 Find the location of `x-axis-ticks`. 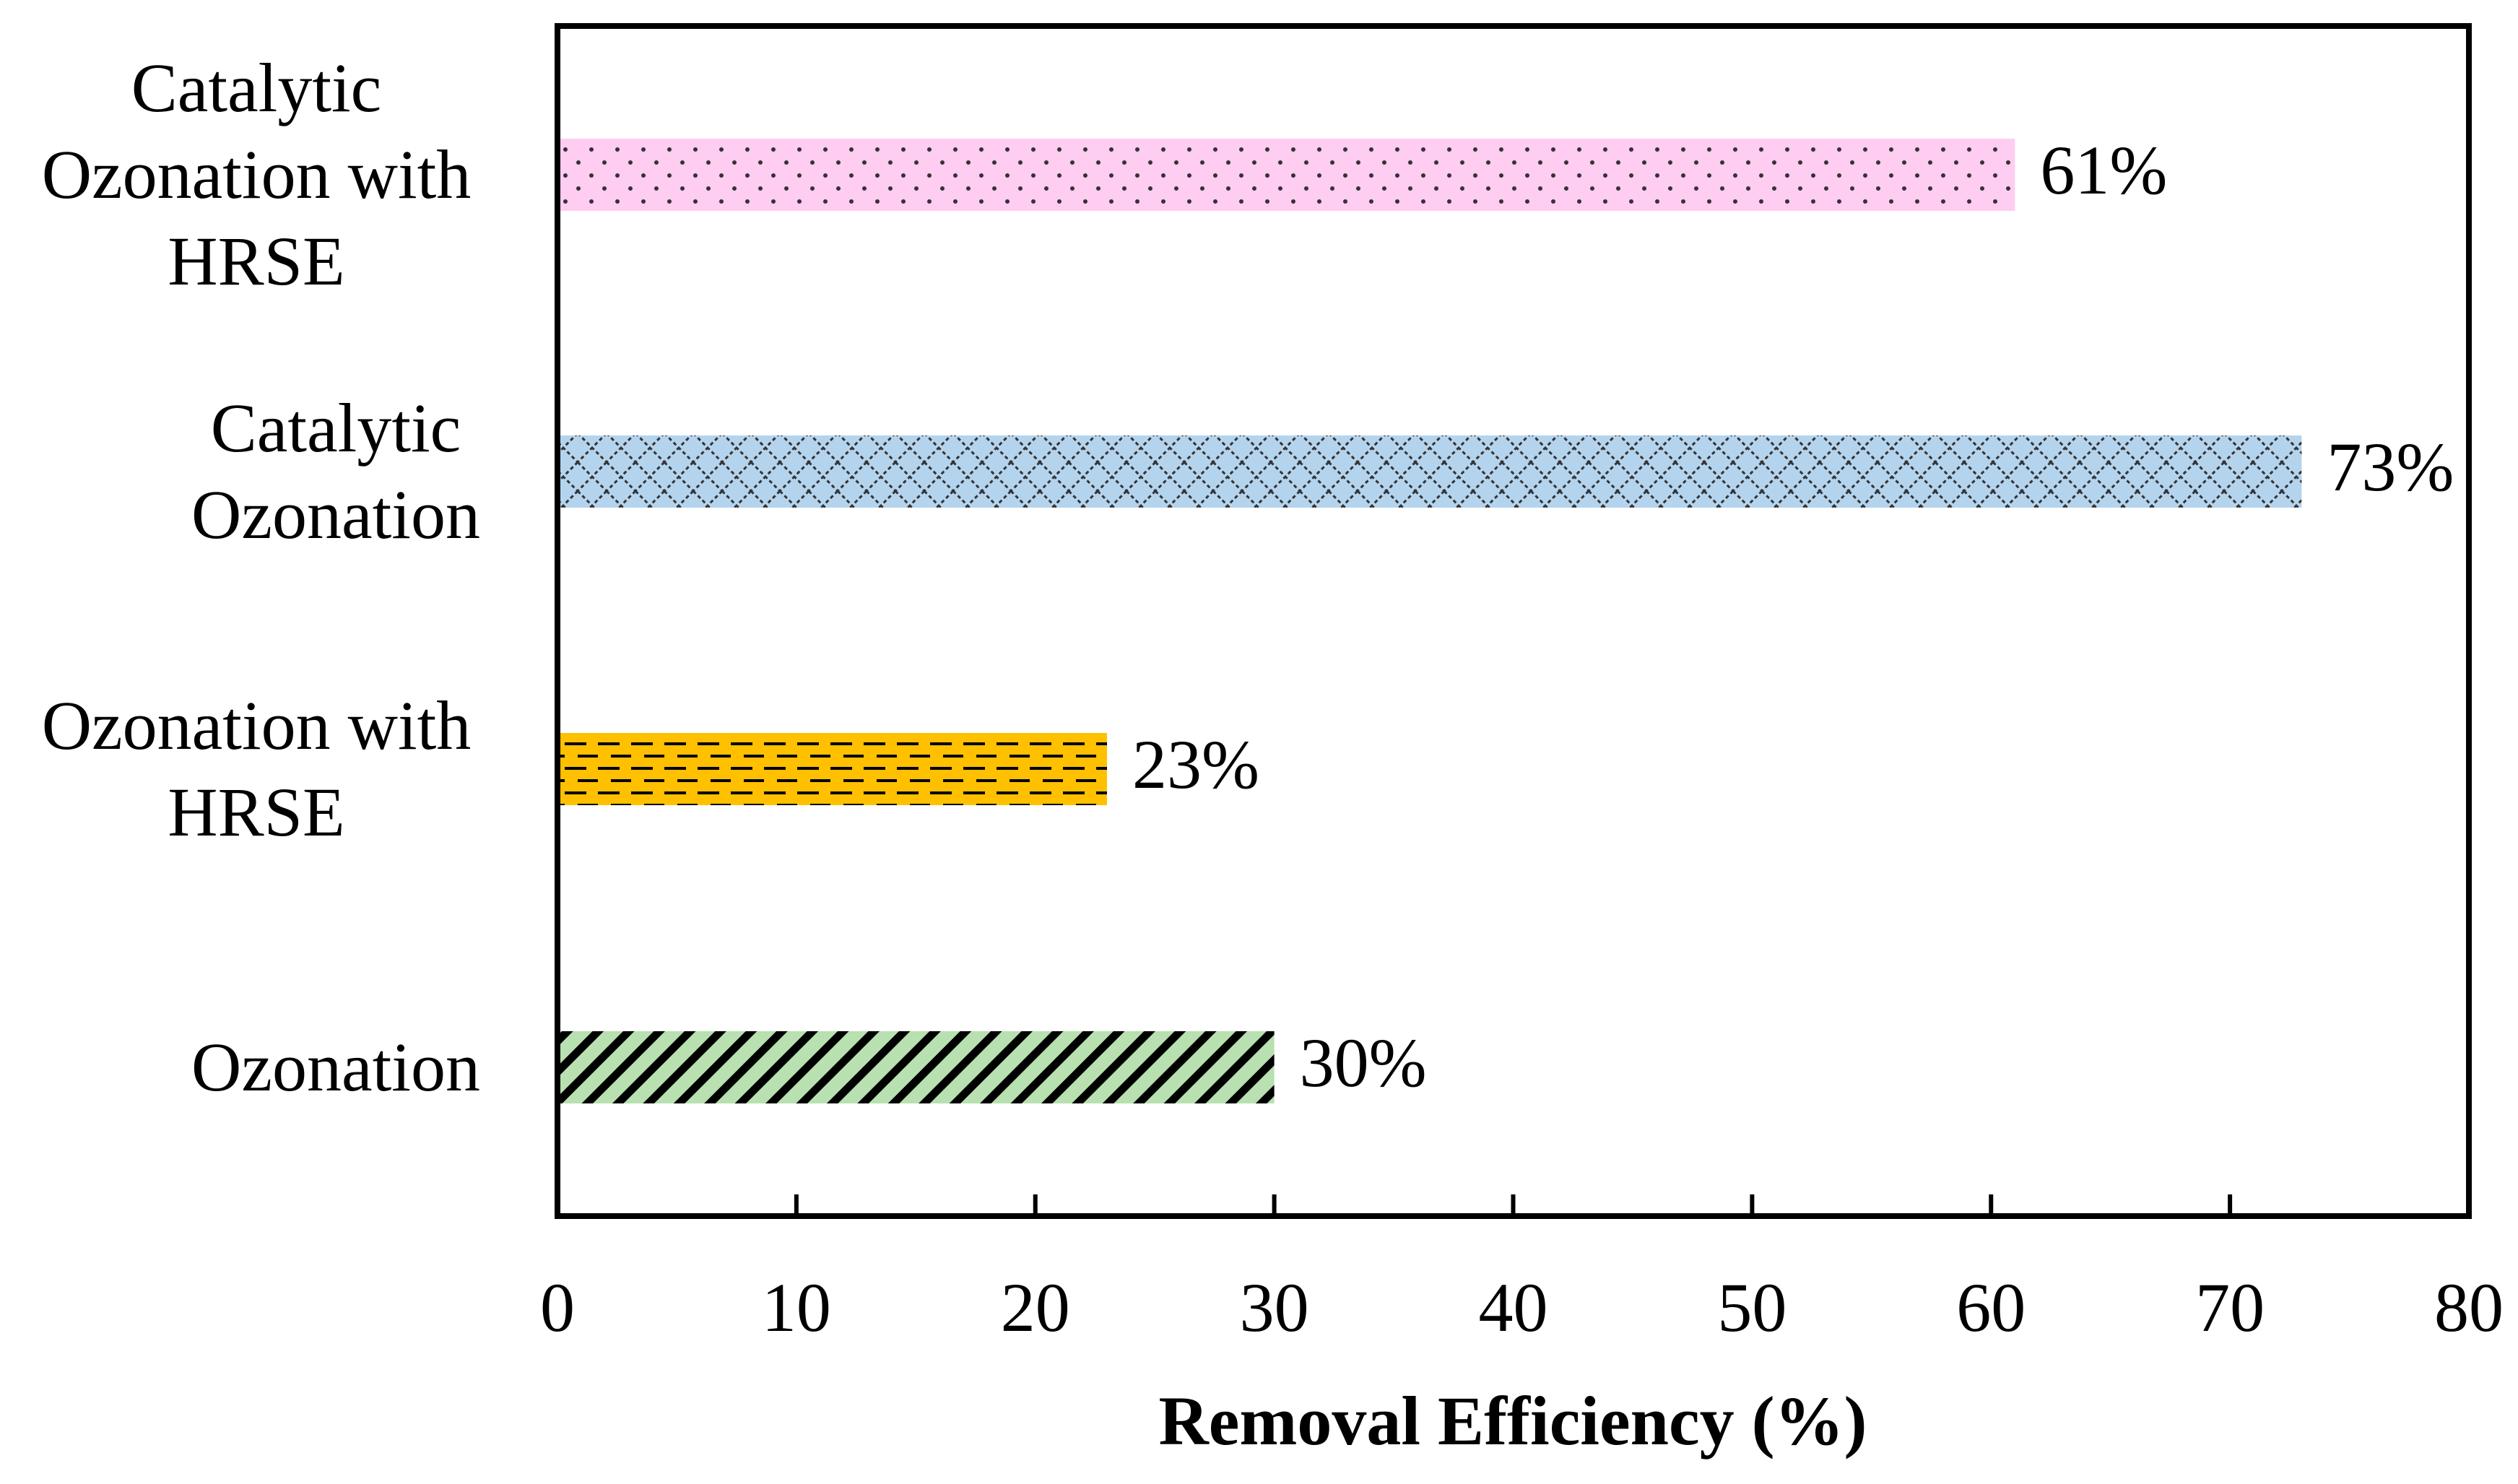

x-axis-ticks is located at coordinates (1513, 1205).